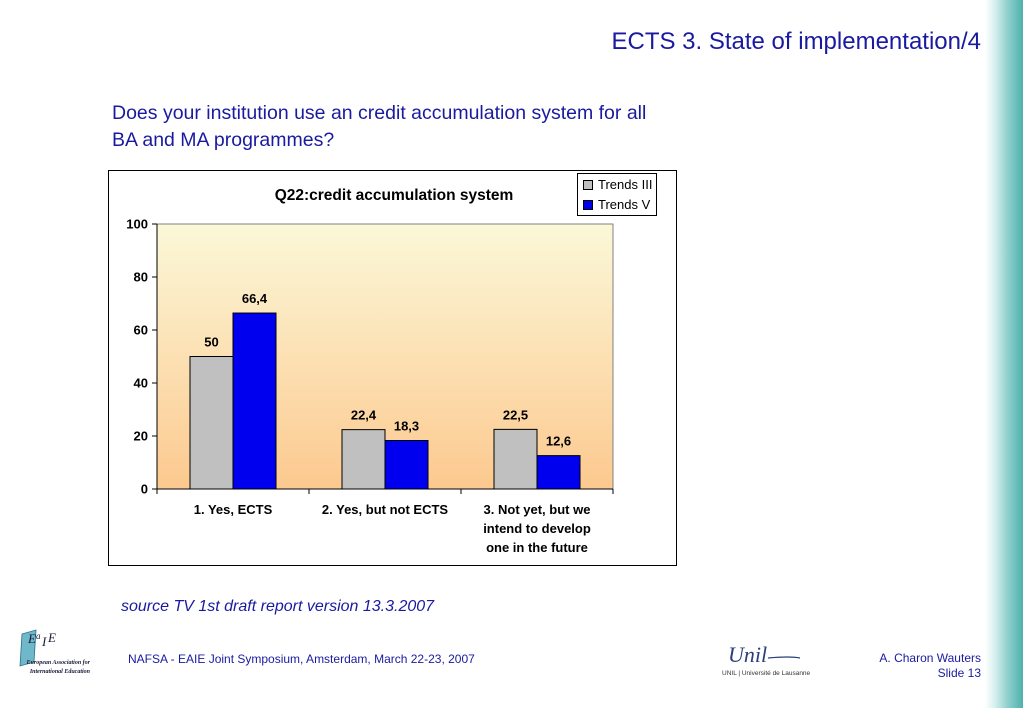 The height and width of the screenshot is (708, 1023). I want to click on y-tick-label: 60, so click(141, 330).